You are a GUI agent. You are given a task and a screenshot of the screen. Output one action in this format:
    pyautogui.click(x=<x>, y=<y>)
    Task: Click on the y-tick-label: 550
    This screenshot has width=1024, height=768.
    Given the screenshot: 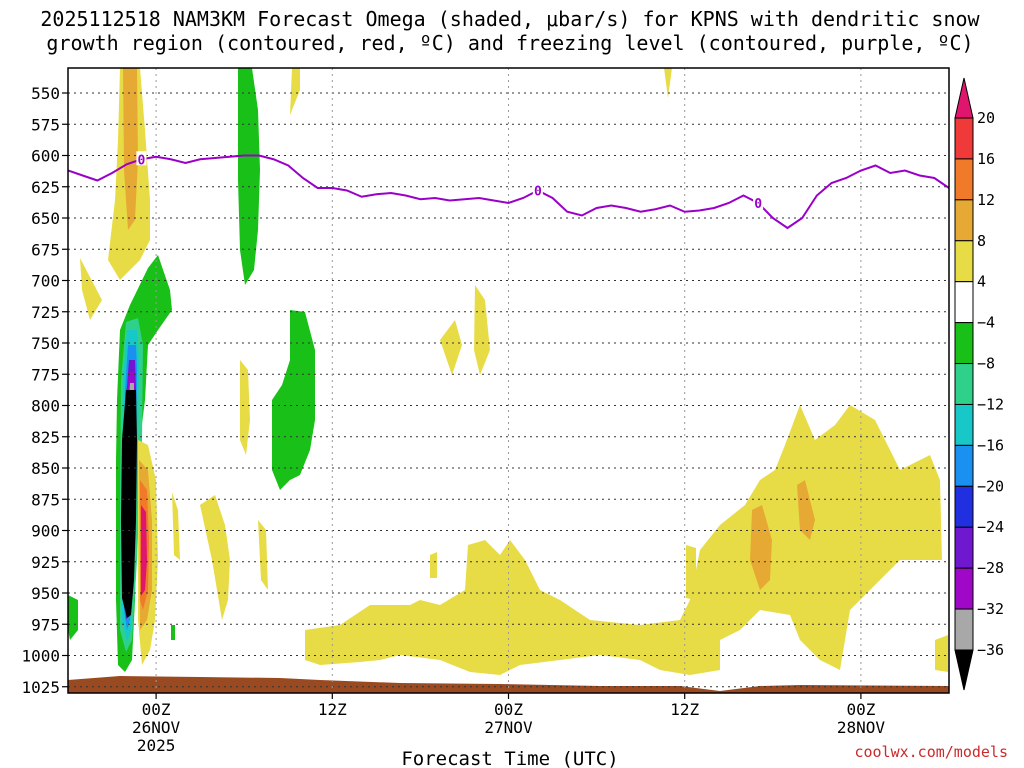 What is the action you would take?
    pyautogui.click(x=45, y=93)
    